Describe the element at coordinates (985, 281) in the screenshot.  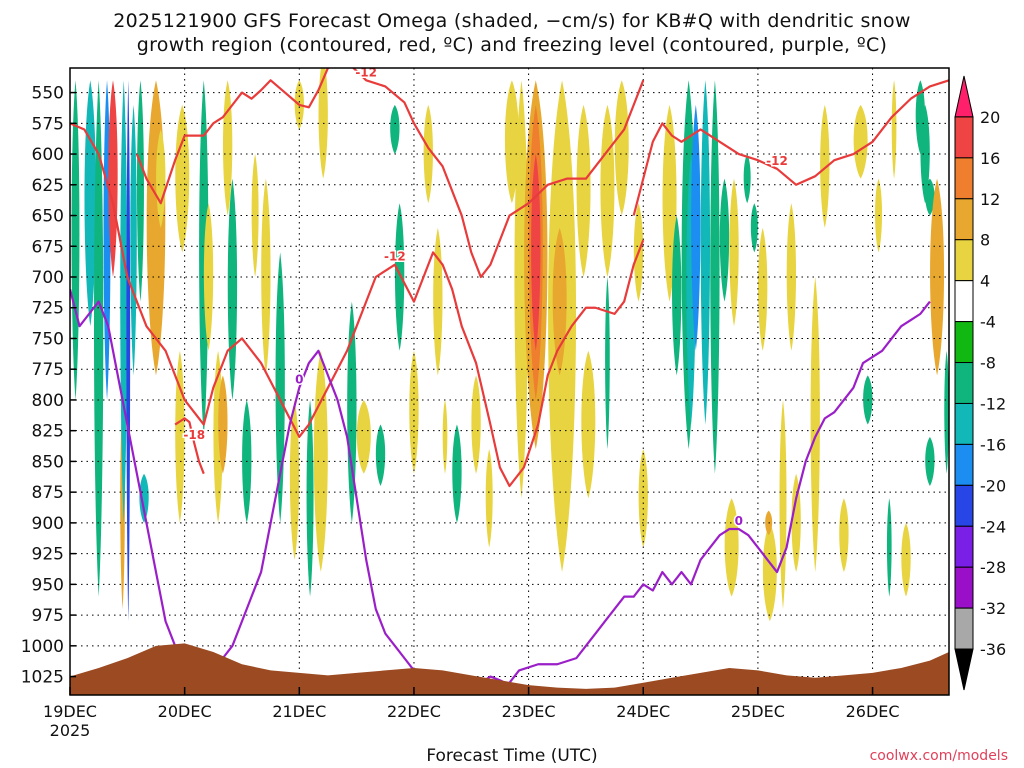
I see `colorbar-label: 4` at that location.